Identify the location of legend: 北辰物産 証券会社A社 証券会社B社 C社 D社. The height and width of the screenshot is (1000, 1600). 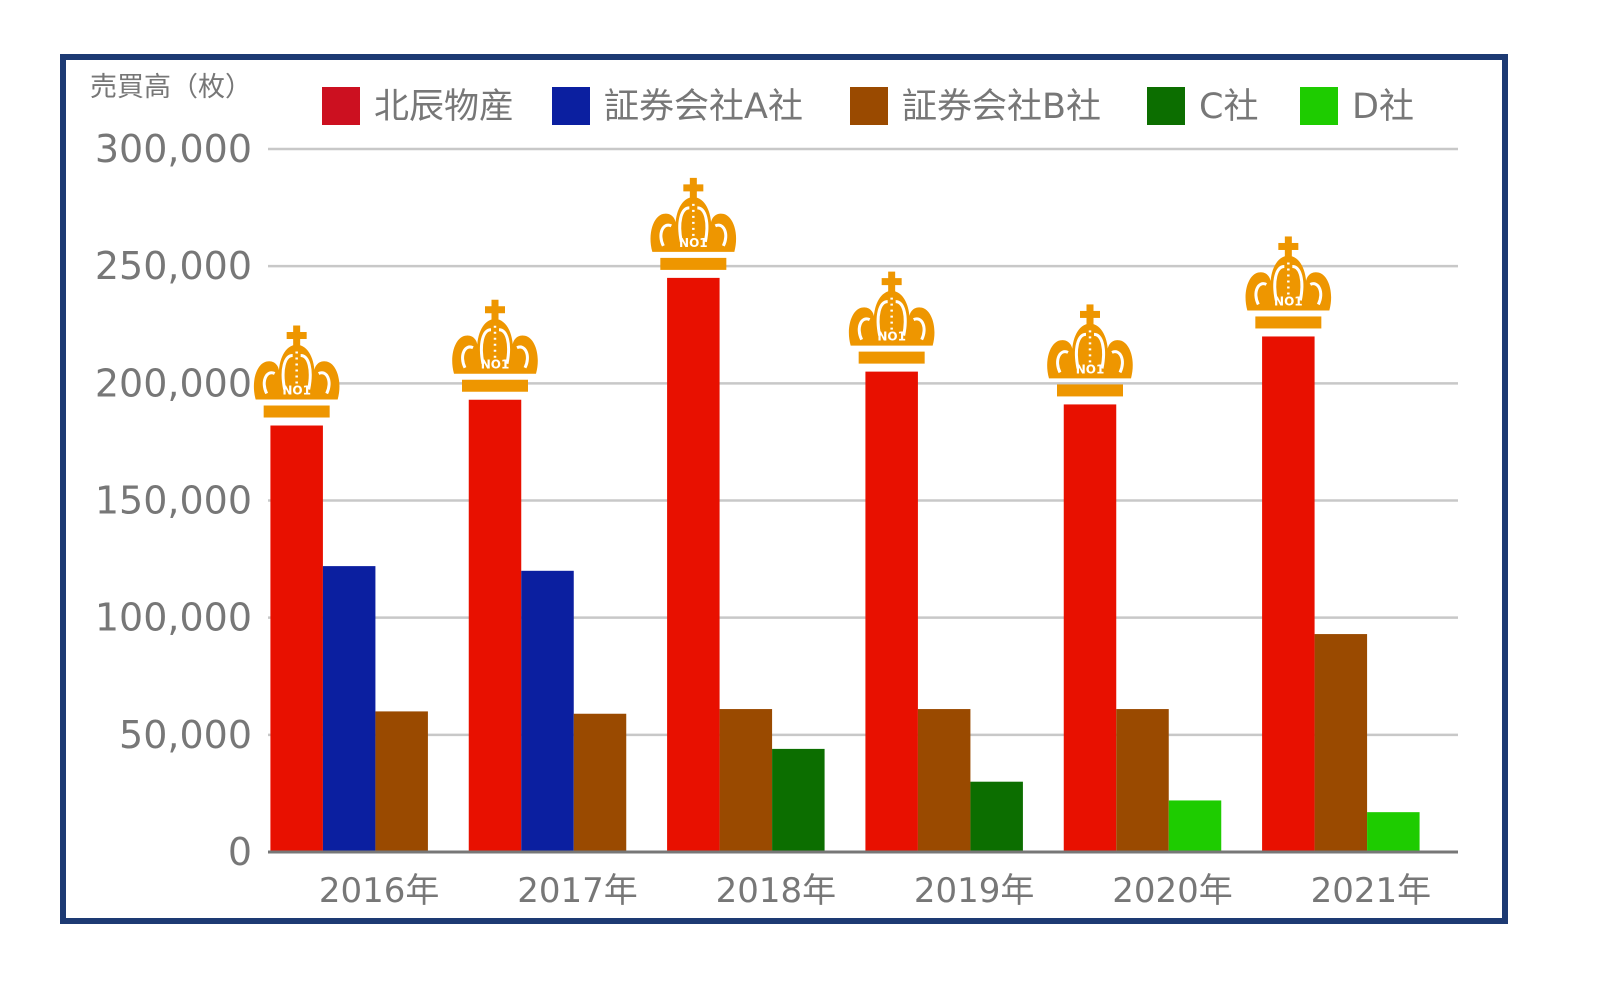
(868, 107).